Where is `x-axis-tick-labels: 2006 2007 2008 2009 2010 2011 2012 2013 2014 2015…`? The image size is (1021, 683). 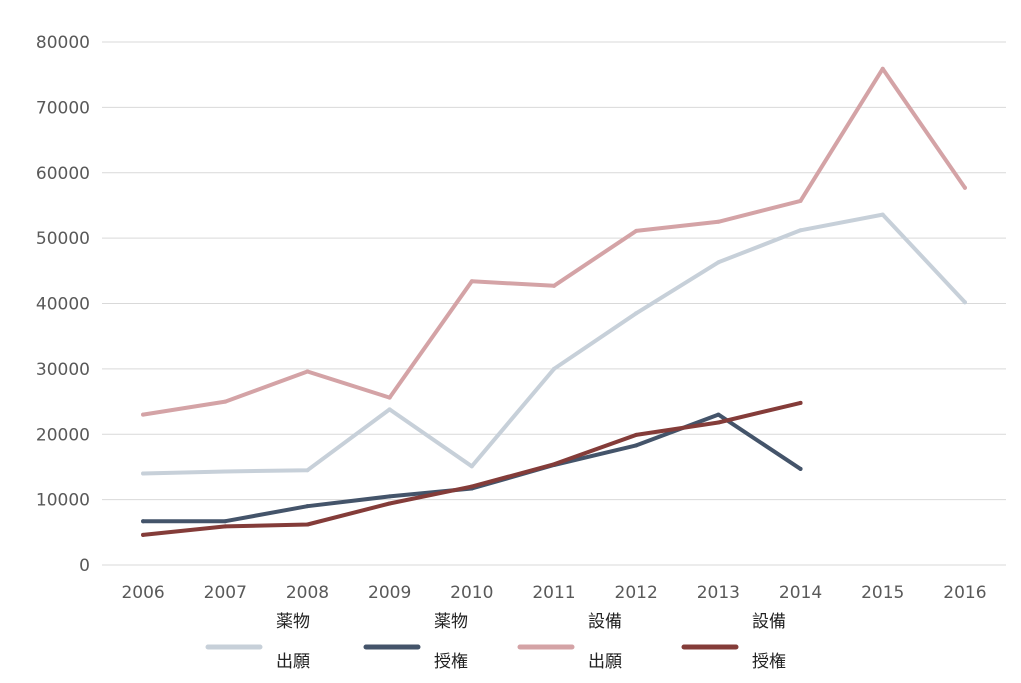
x-axis-tick-labels: 2006 2007 2008 2009 2010 2011 2012 2013 2014 2015… is located at coordinates (553, 593).